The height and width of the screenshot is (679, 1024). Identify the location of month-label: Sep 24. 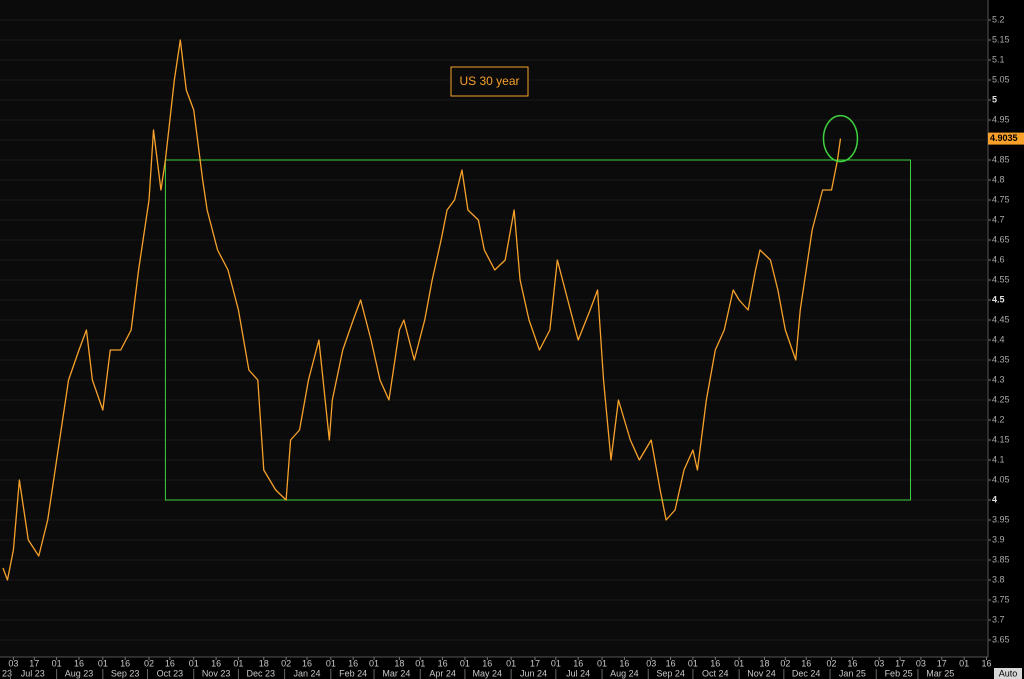
(670, 673).